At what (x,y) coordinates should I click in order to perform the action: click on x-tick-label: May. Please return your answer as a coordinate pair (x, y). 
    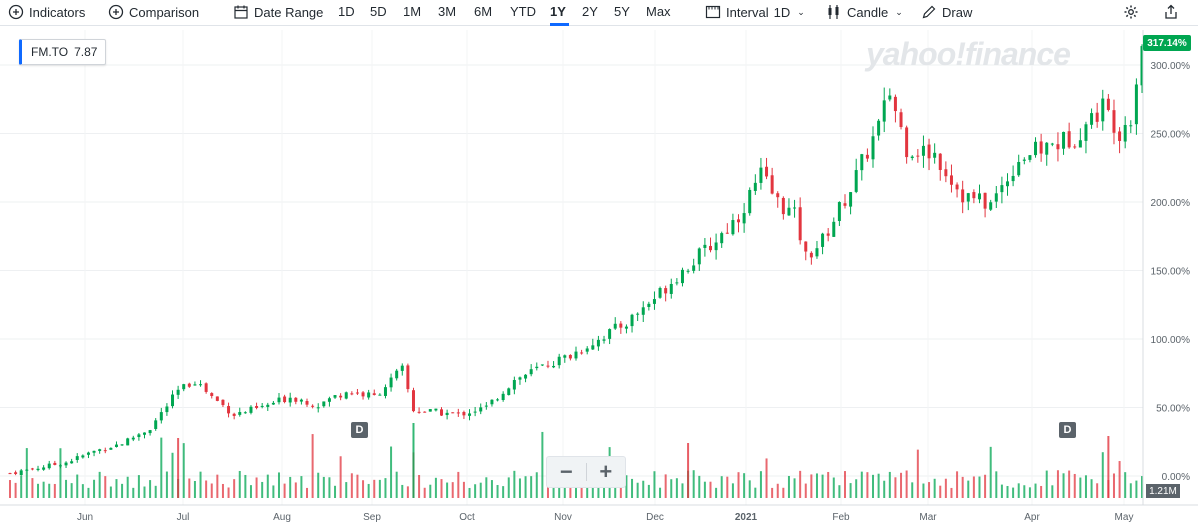
    Looking at the image, I should click on (1124, 517).